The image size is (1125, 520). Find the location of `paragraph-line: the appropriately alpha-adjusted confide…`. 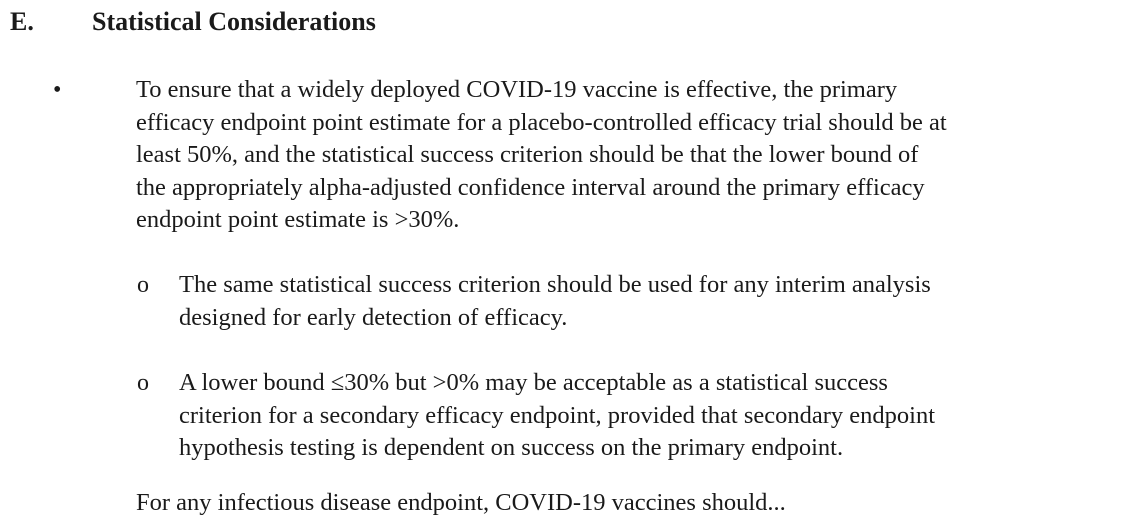

paragraph-line: the appropriately alpha-adjusted confide… is located at coordinates (530, 187).